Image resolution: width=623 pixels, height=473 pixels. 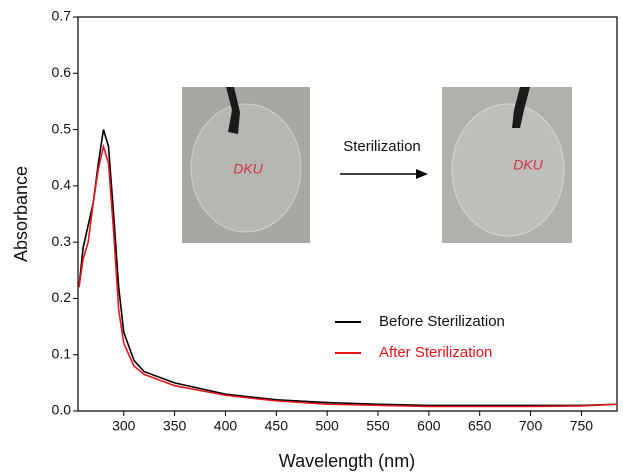 What do you see at coordinates (582, 426) in the screenshot?
I see `x-tick-label: 750` at bounding box center [582, 426].